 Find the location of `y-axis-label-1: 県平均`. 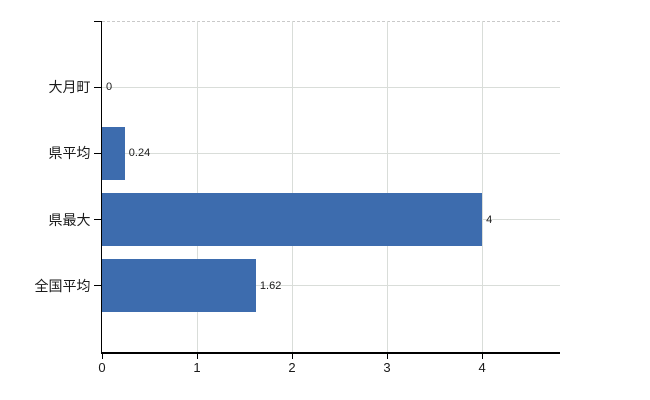

y-axis-label-1: 県平均 is located at coordinates (69, 153).